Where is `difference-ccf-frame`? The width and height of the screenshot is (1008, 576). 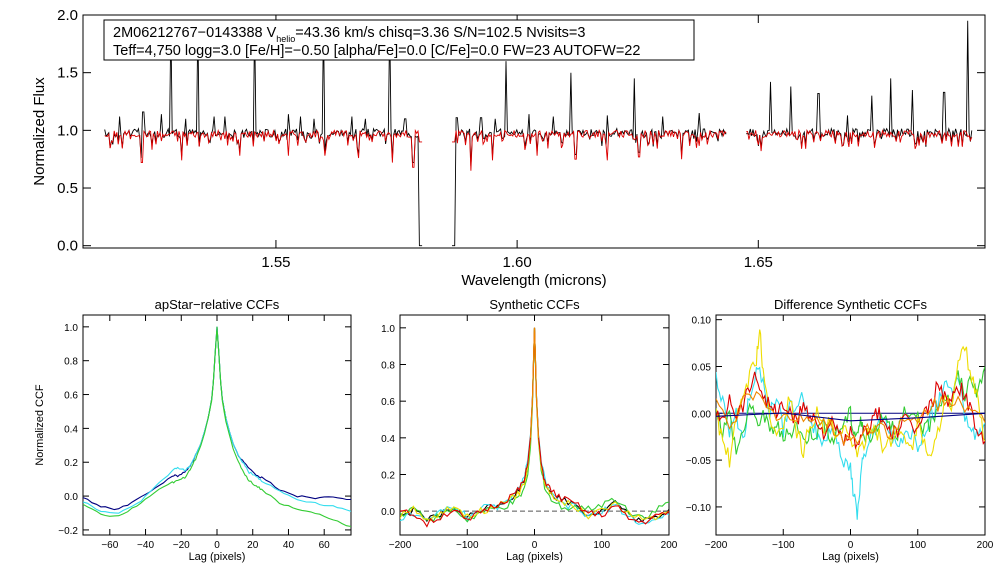 difference-ccf-frame is located at coordinates (850, 425).